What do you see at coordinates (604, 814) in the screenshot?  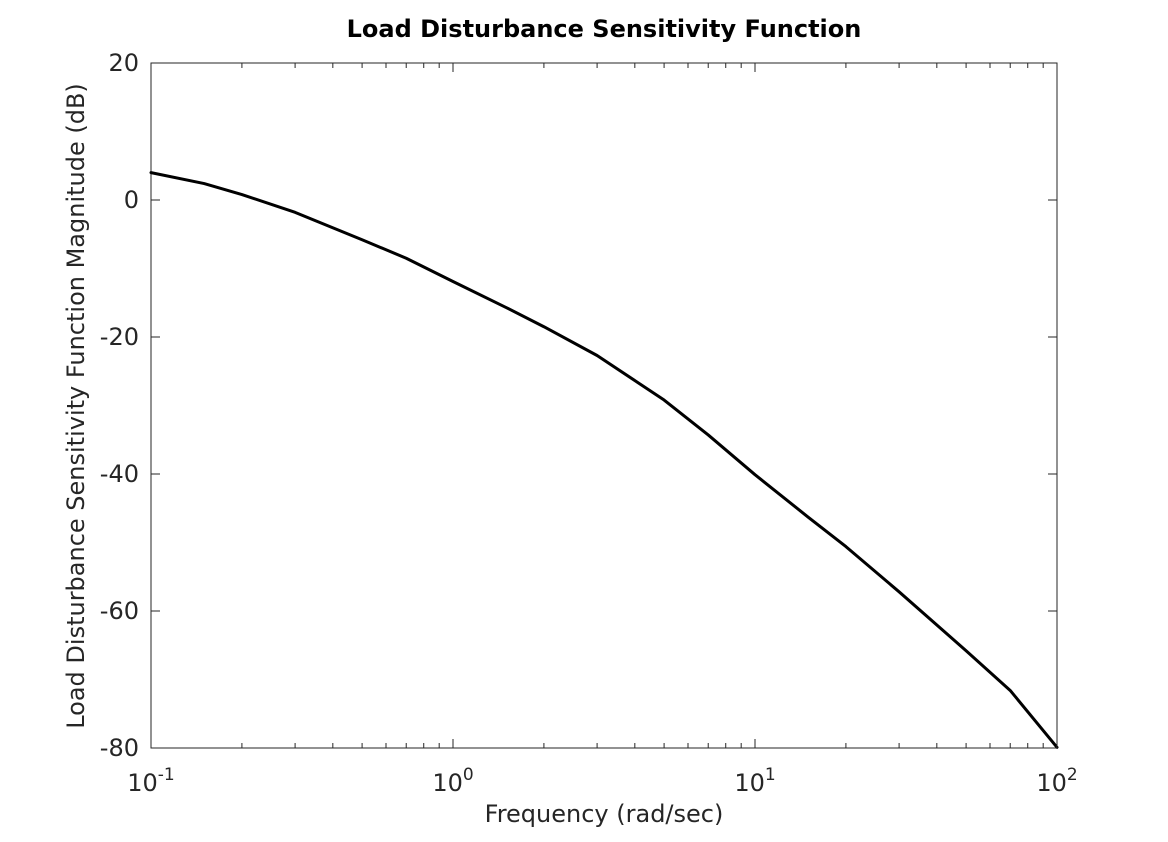 I see `x-axis-label: Frequency (rad/sec)` at bounding box center [604, 814].